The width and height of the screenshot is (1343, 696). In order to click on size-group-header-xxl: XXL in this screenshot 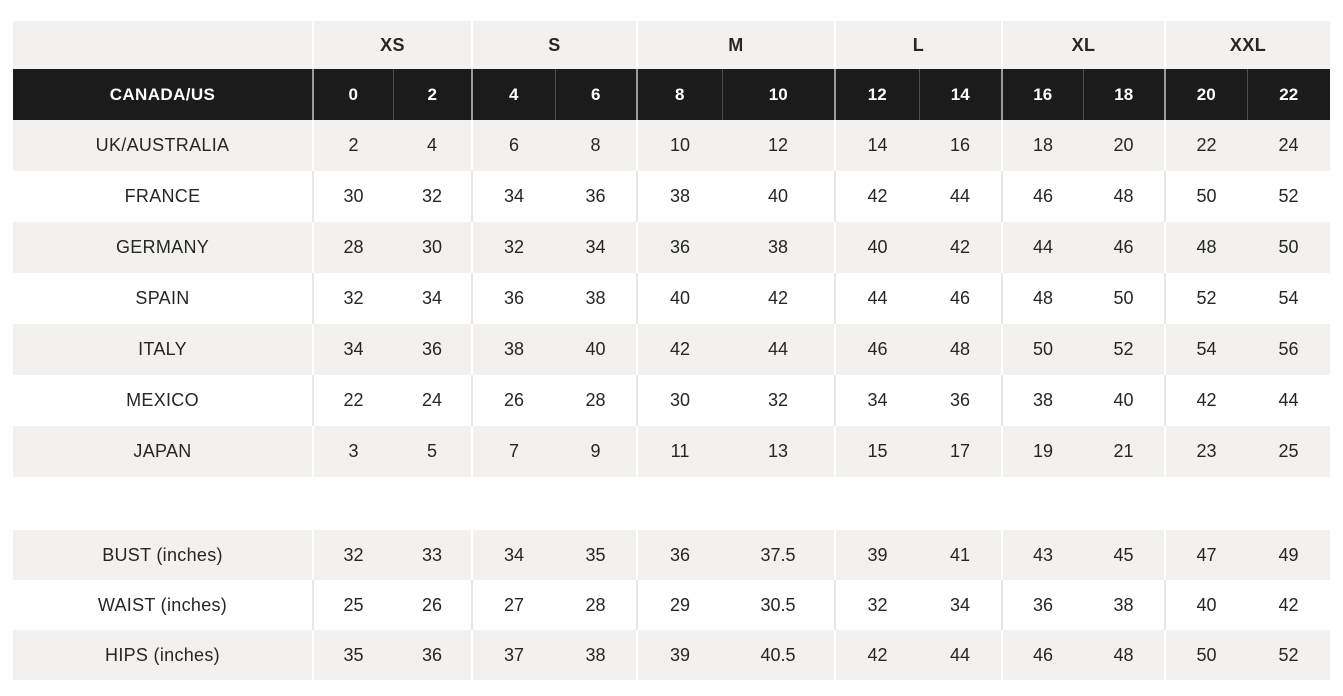, I will do `click(1247, 45)`.